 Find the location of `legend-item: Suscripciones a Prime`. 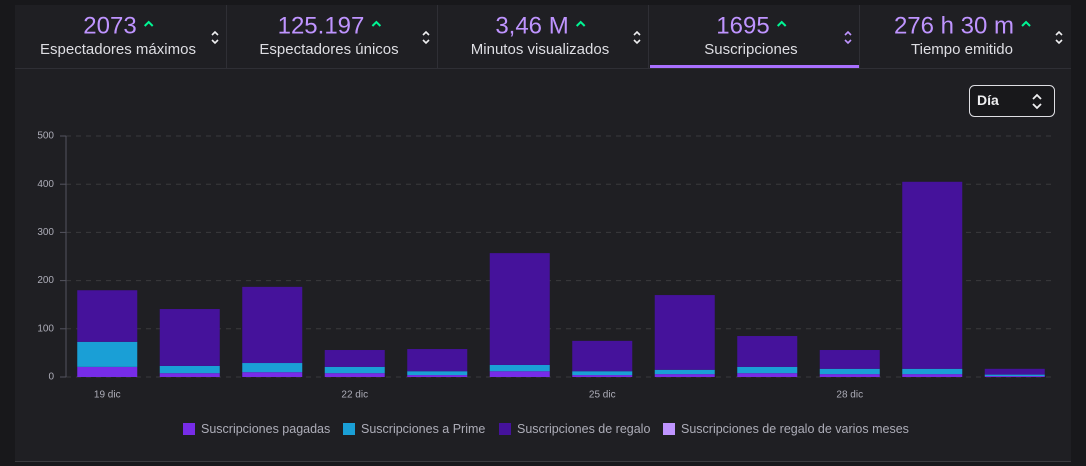

legend-item: Suscripciones a Prime is located at coordinates (414, 429).